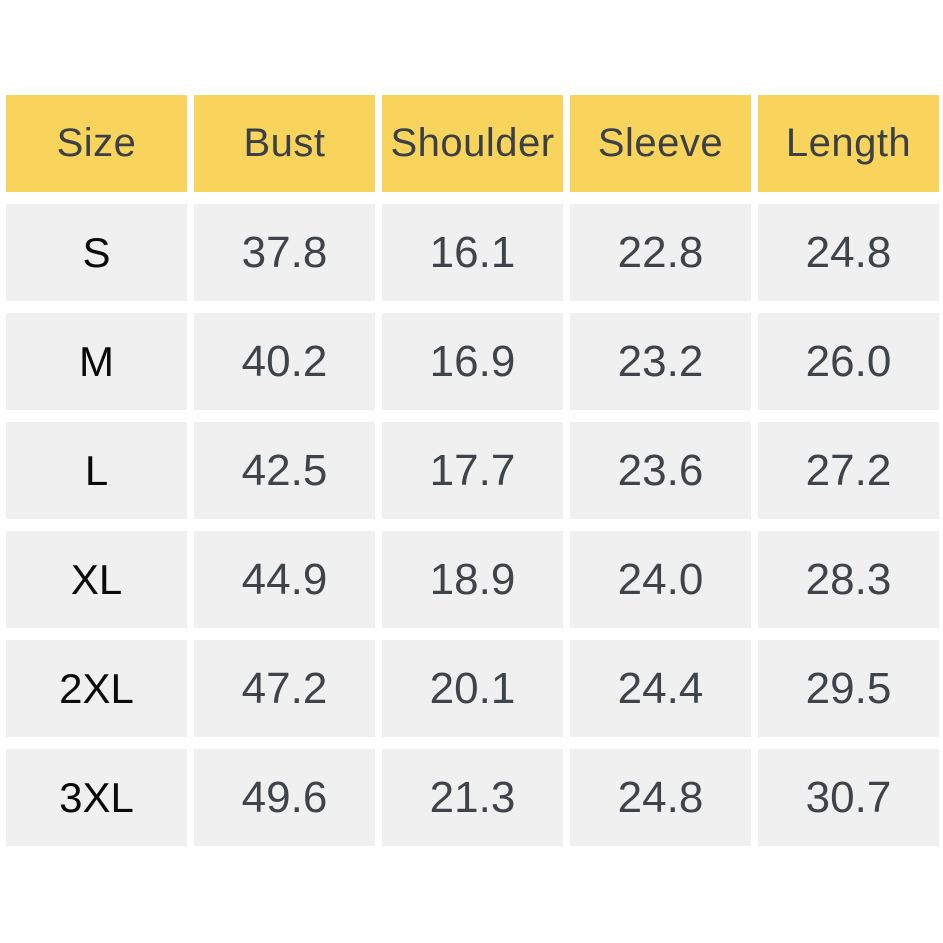 This screenshot has height=943, width=943. I want to click on cell-m-bust: 40.2, so click(284, 361).